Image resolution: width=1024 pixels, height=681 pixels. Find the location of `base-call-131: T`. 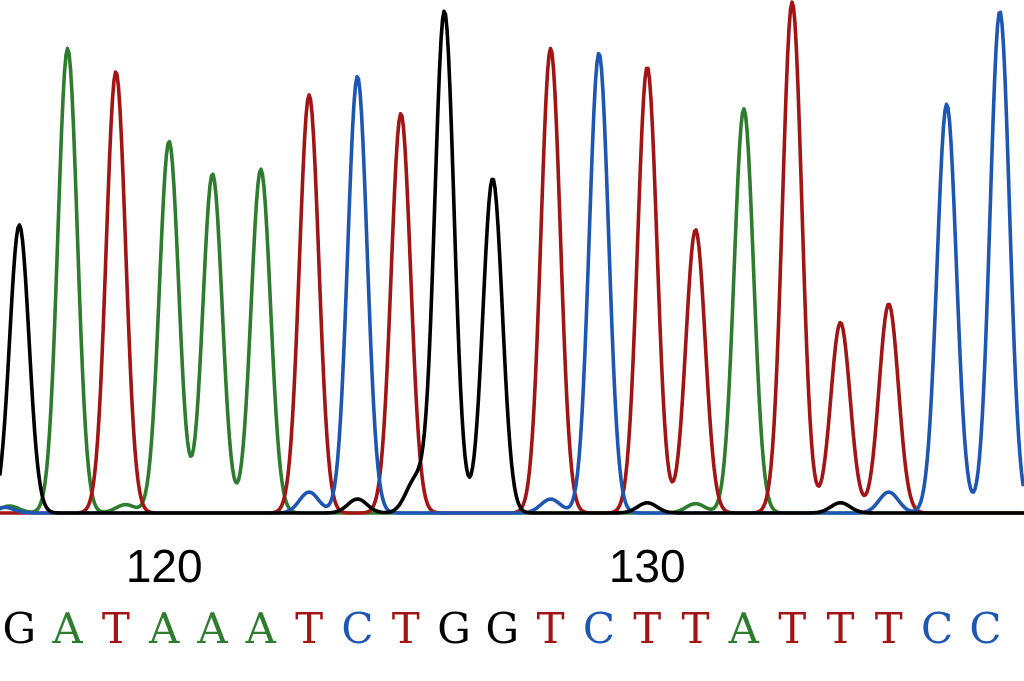

base-call-131: T is located at coordinates (695, 628).